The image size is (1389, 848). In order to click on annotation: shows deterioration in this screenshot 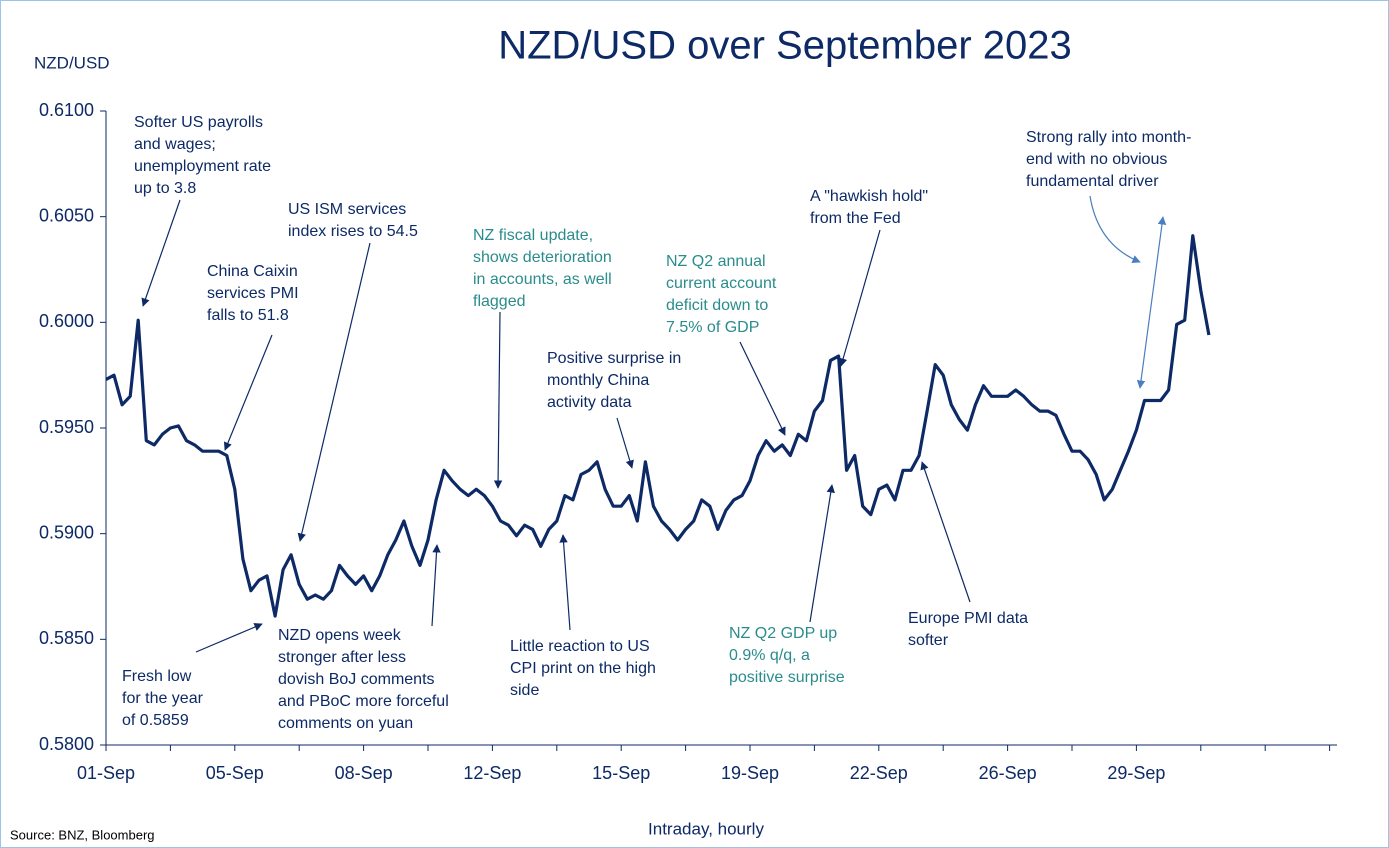, I will do `click(542, 257)`.